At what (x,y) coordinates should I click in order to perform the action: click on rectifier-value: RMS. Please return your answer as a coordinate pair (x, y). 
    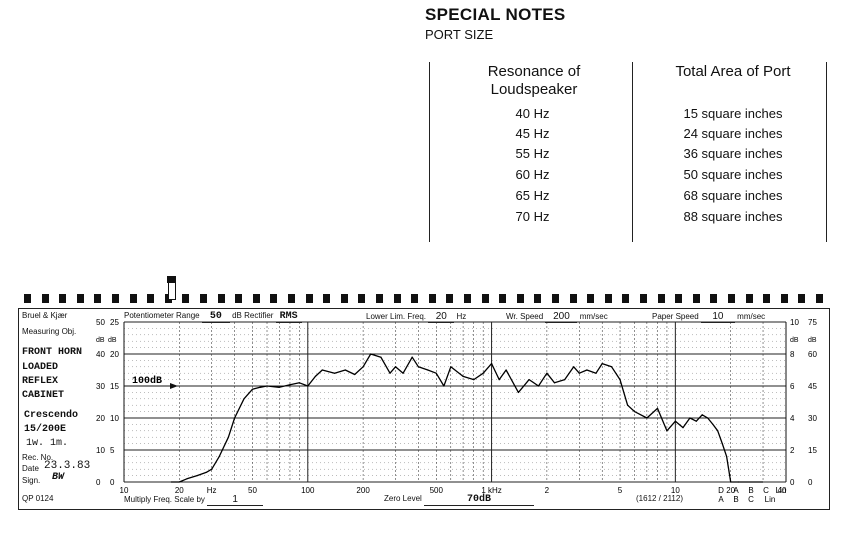
    Looking at the image, I should click on (288, 317).